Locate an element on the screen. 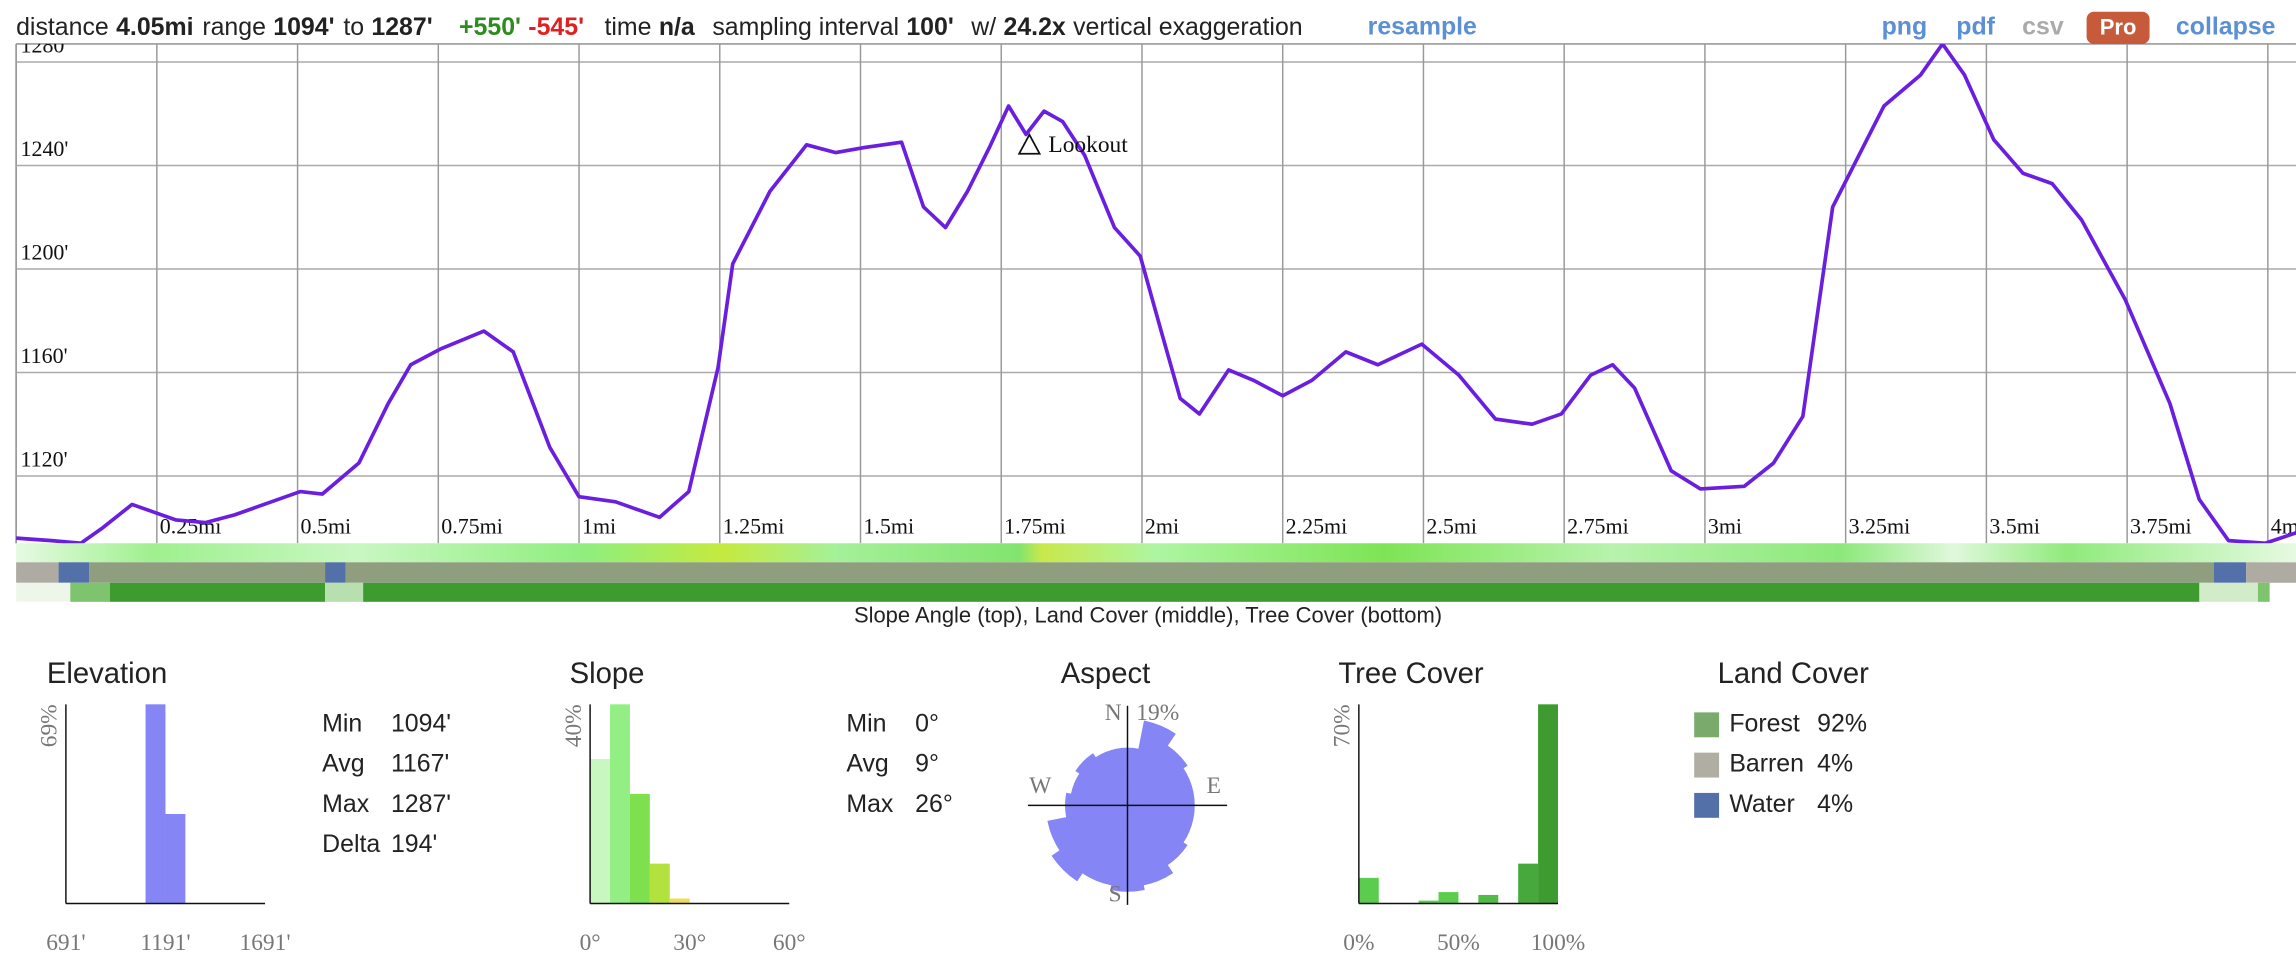 Image resolution: width=2296 pixels, height=972 pixels. stat-value: 24.2x is located at coordinates (1035, 26).